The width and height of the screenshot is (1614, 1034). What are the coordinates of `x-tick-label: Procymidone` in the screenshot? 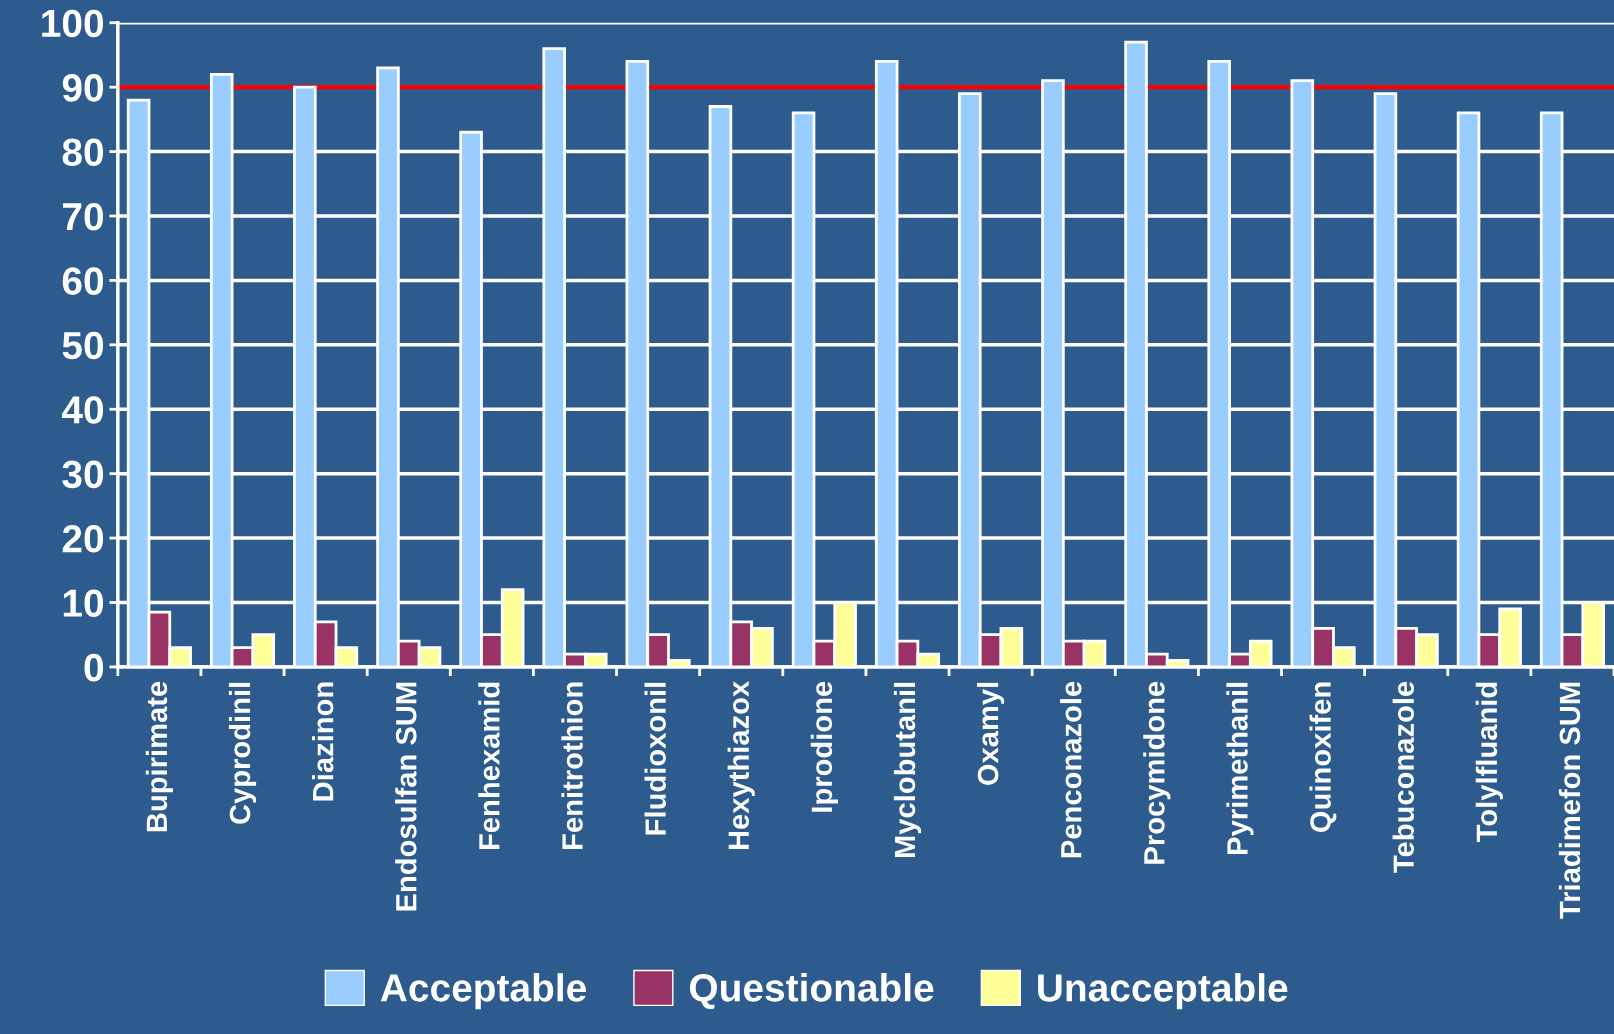 It's located at (1157, 772).